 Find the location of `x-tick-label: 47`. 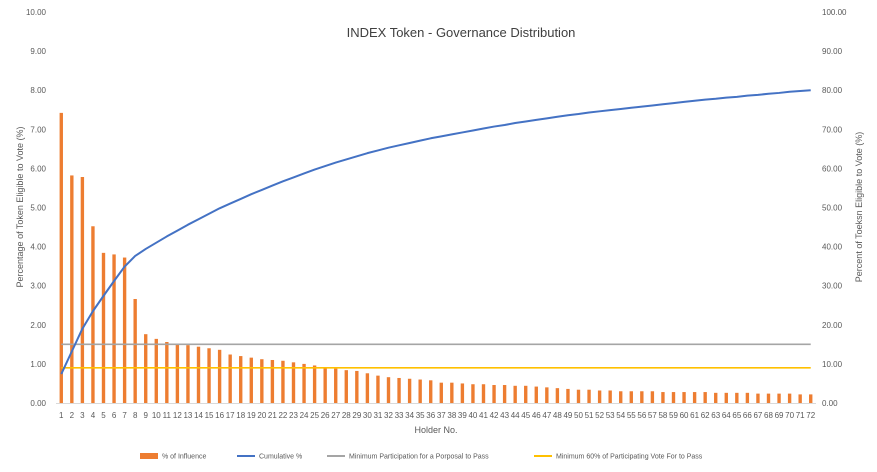

x-tick-label: 47 is located at coordinates (546, 415).